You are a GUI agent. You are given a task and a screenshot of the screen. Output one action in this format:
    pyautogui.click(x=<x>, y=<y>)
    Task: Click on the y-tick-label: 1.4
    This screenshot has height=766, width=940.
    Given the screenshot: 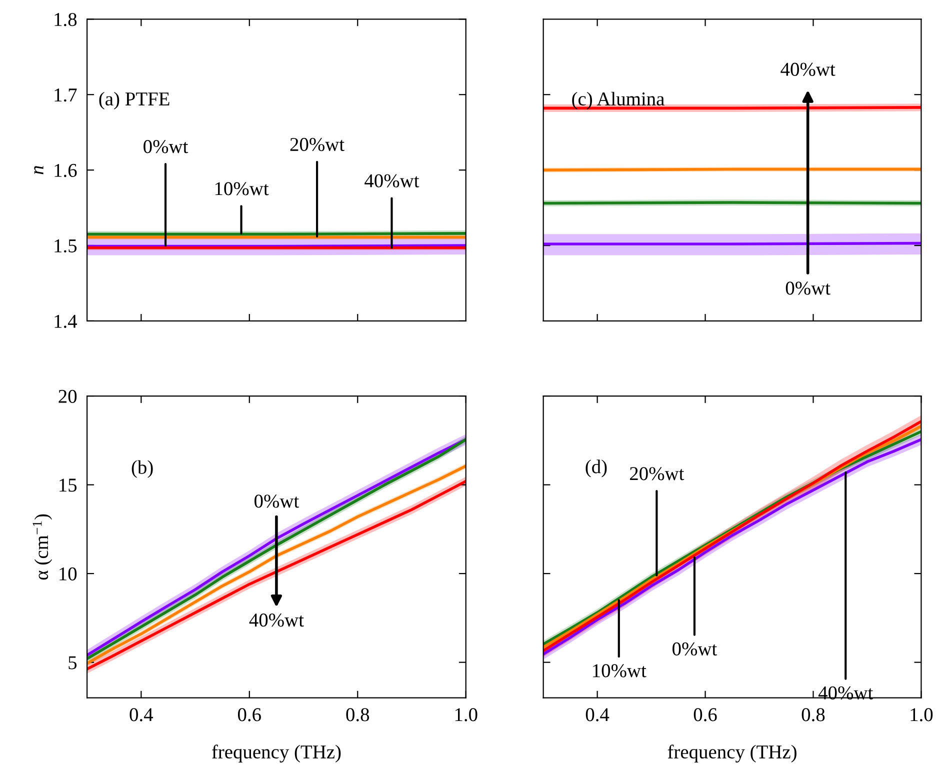 What is the action you would take?
    pyautogui.click(x=66, y=321)
    